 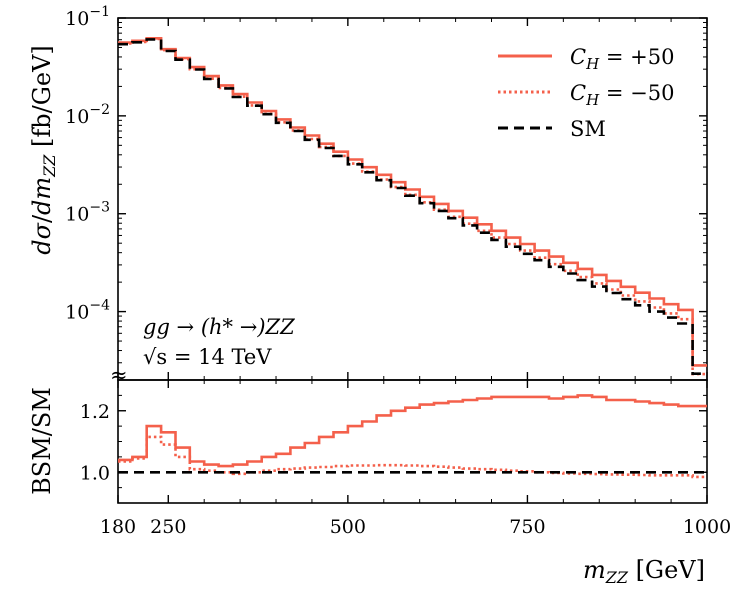 I want to click on x-tick-label: 750, so click(x=527, y=527).